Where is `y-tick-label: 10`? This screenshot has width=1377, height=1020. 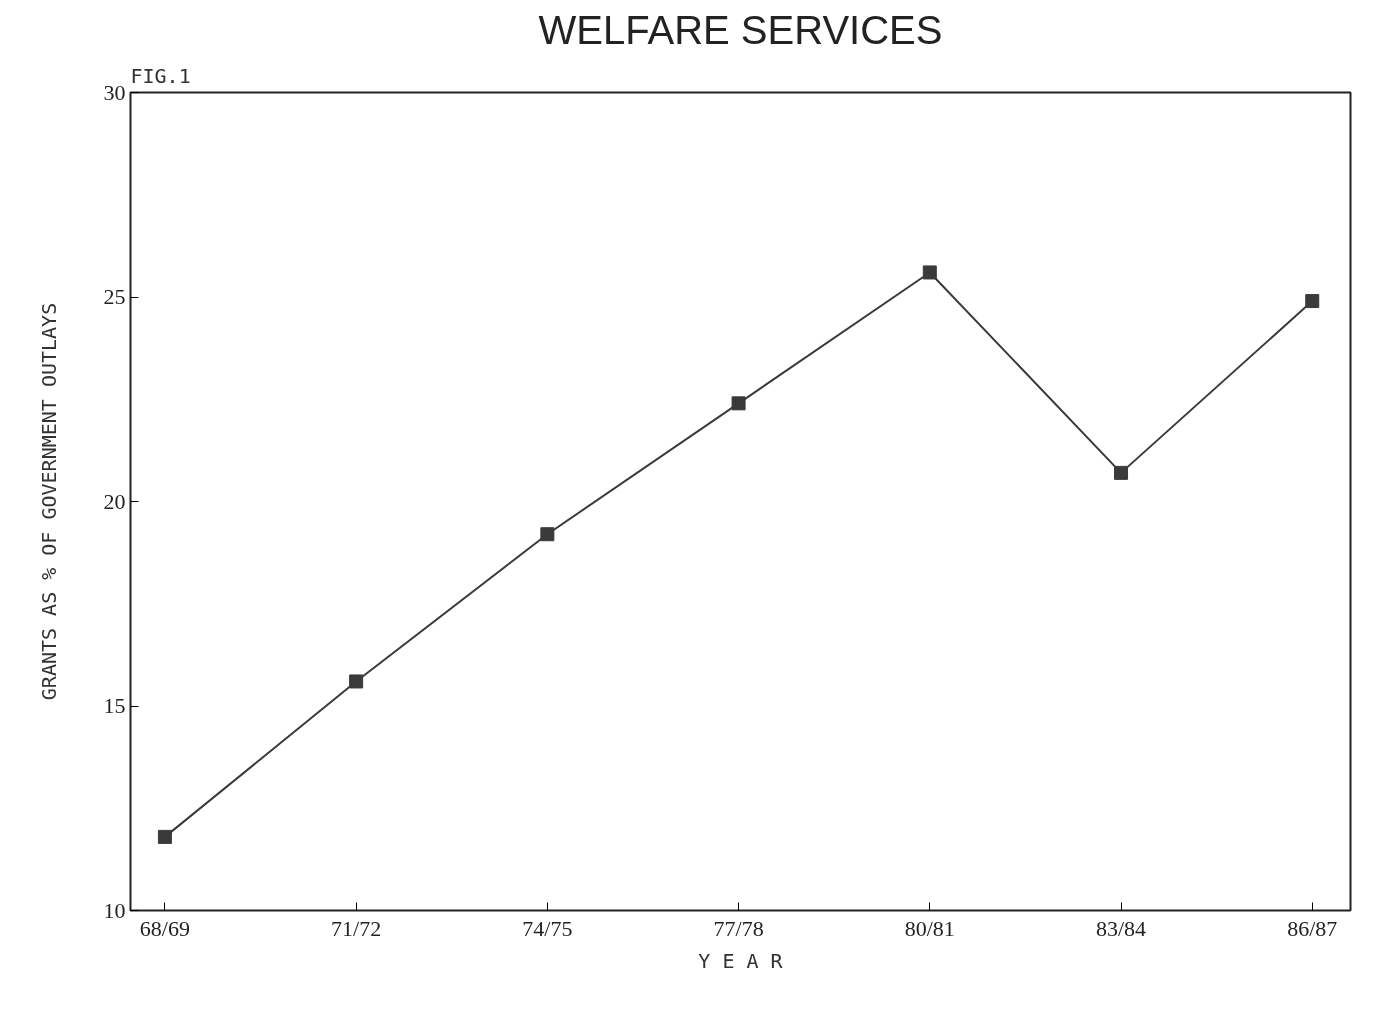
y-tick-label: 10 is located at coordinates (114, 910).